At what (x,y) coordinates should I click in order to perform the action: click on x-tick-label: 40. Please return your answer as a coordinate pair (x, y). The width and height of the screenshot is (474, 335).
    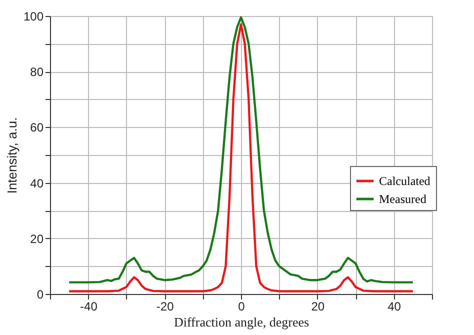
    Looking at the image, I should click on (395, 307).